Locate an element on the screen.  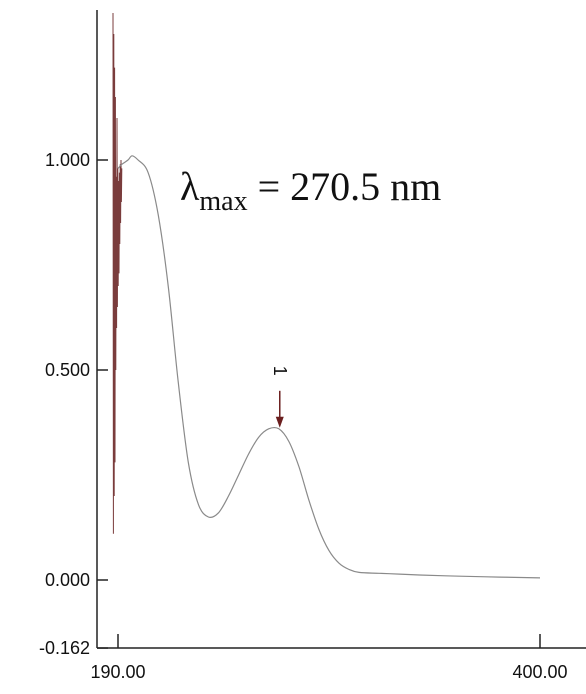
lambda-max-annotation: λmax = 270.5 nm is located at coordinates (310, 190).